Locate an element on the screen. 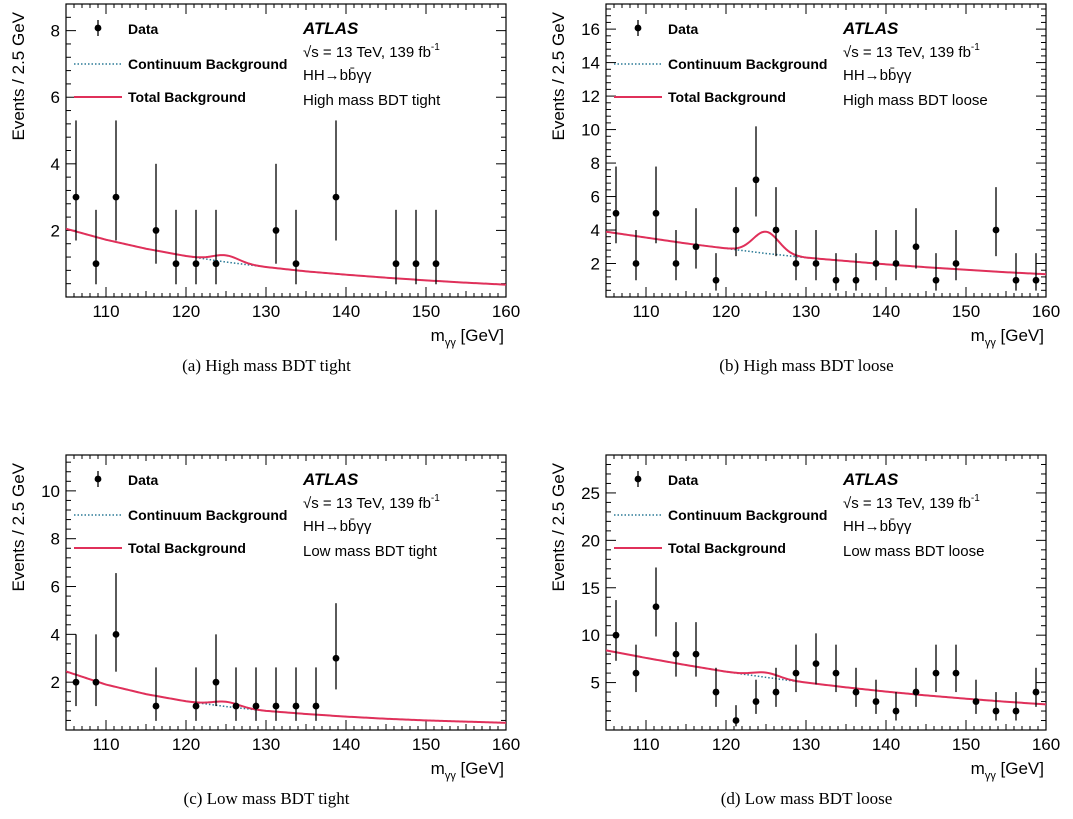 The image size is (1073, 819). x-tick-label: 140 is located at coordinates (886, 311).